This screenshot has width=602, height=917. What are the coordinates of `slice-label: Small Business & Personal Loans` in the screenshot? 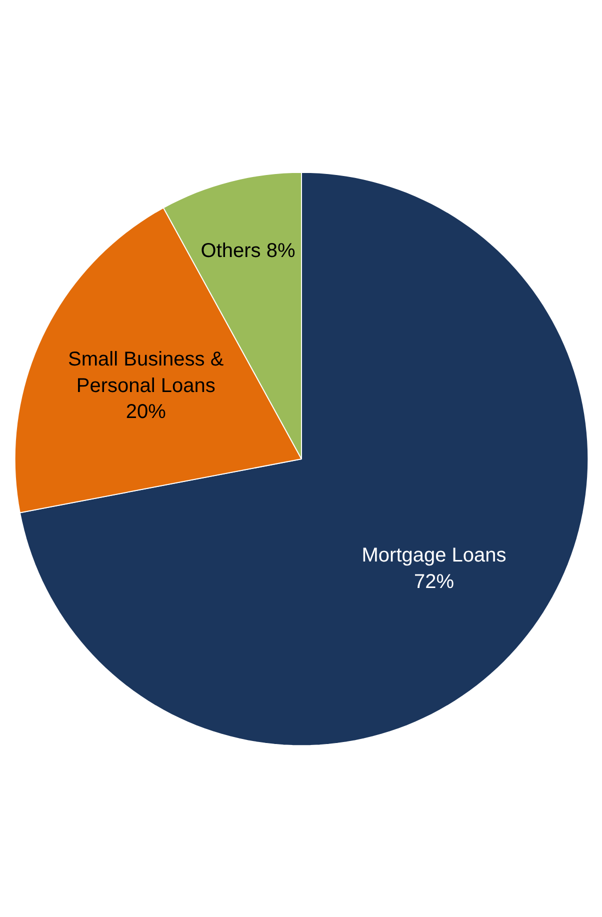 It's located at (146, 372).